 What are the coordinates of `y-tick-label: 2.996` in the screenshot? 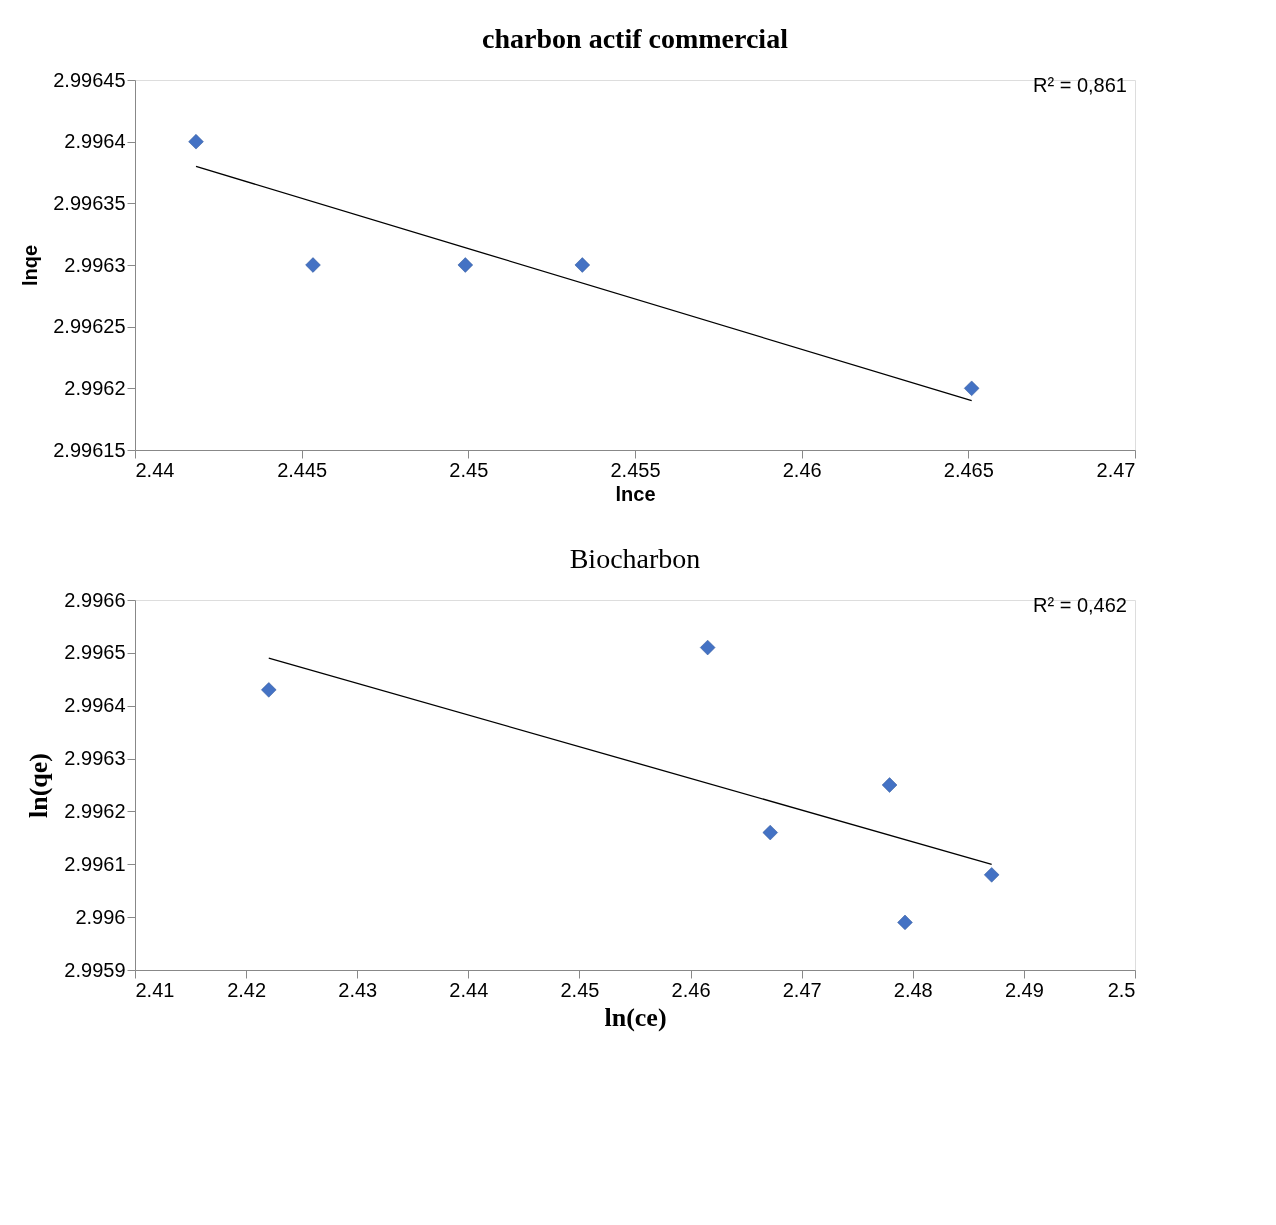 It's located at (100, 916).